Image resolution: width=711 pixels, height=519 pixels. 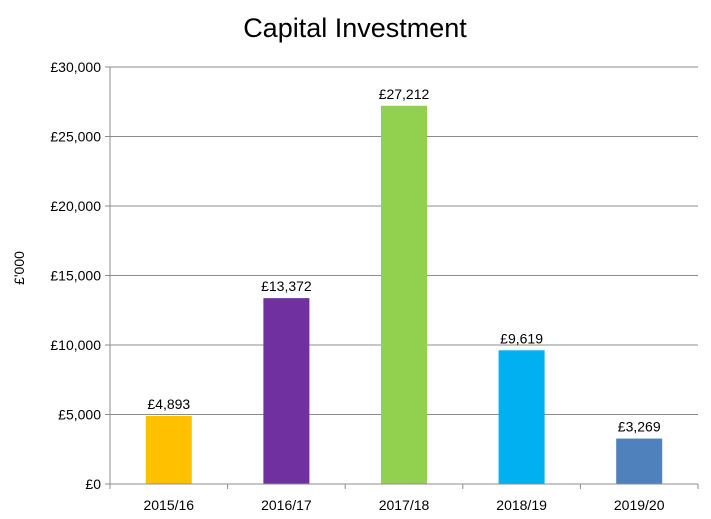 I want to click on x-tick-label: 2017/18, so click(x=404, y=505).